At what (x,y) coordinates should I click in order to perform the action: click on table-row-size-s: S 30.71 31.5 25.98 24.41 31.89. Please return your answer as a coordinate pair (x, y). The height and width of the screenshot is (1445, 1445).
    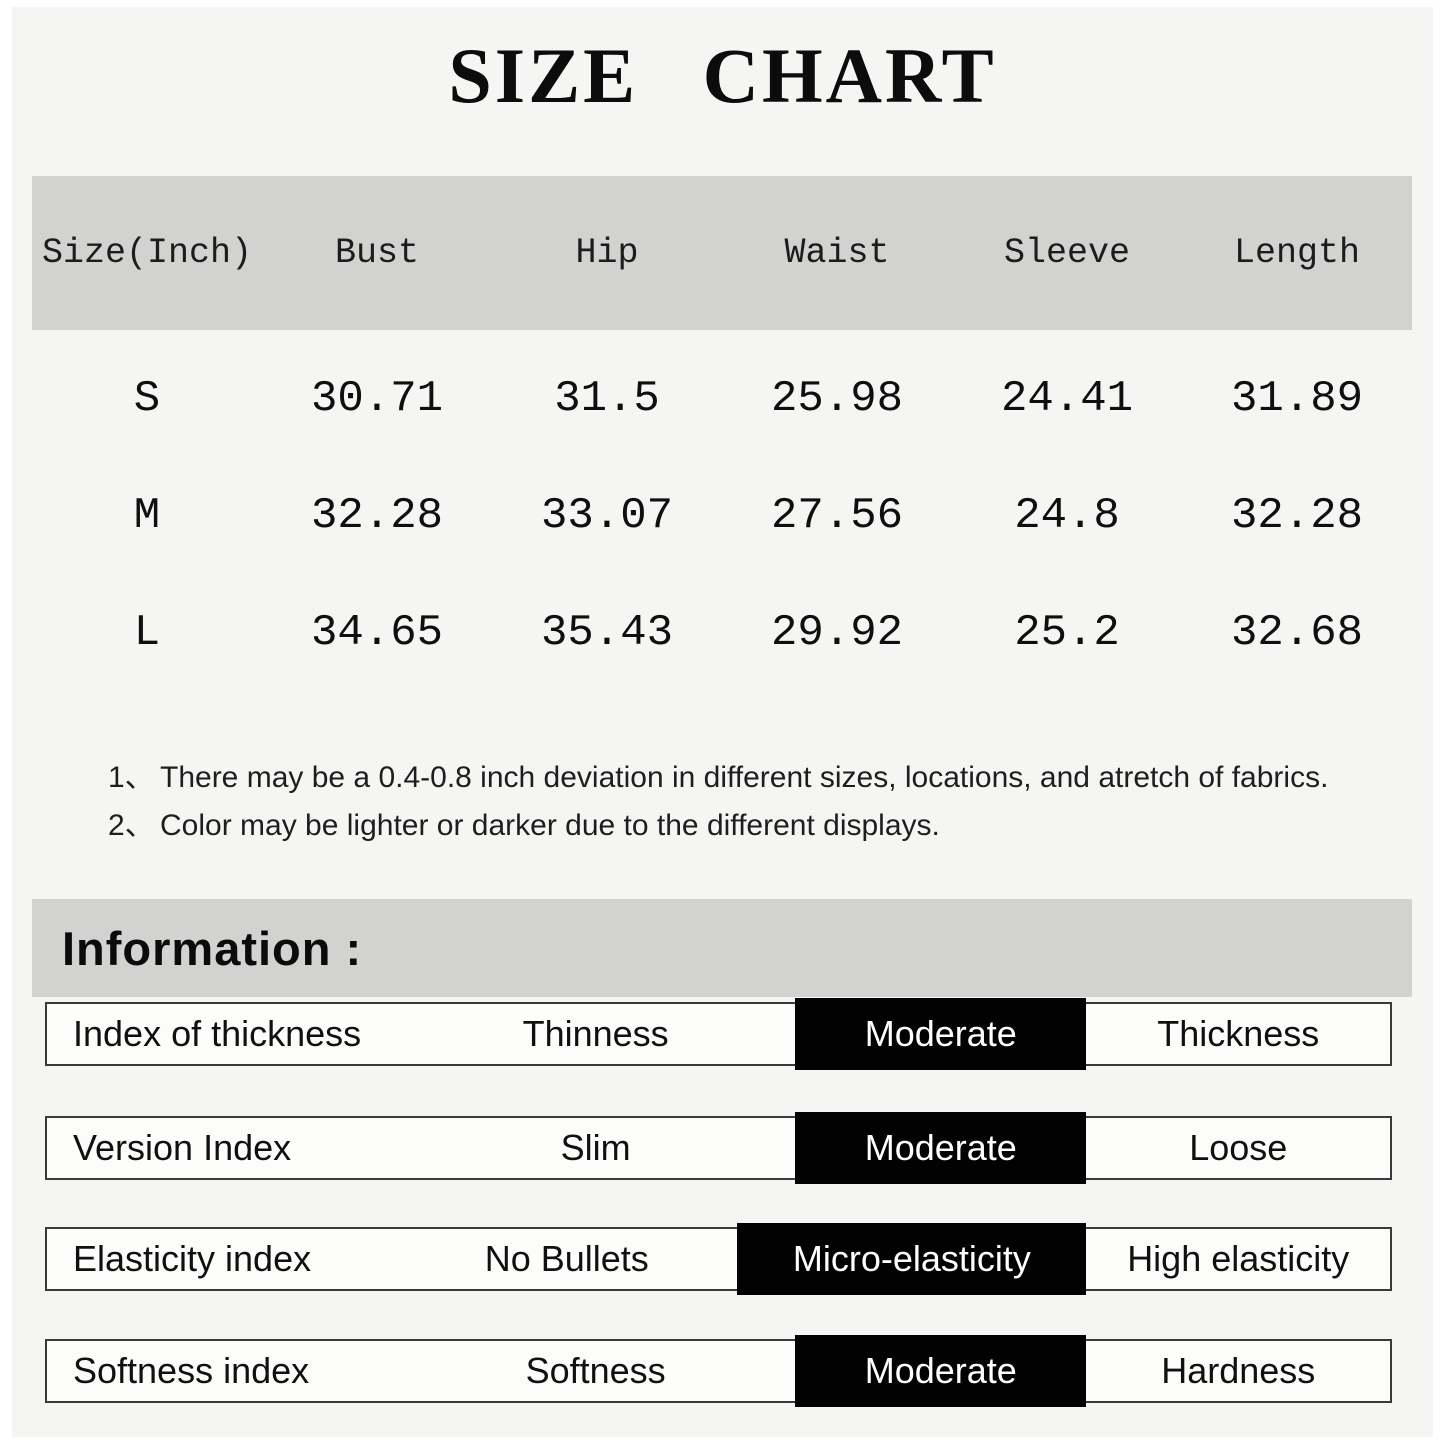
    Looking at the image, I should click on (722, 398).